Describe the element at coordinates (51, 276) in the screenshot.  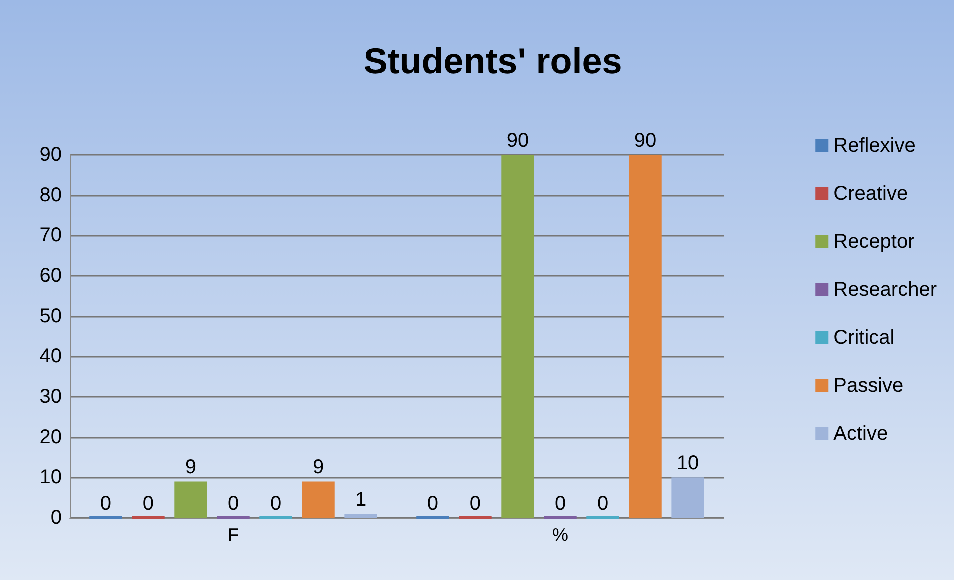
I see `y-tick-label: 60` at that location.